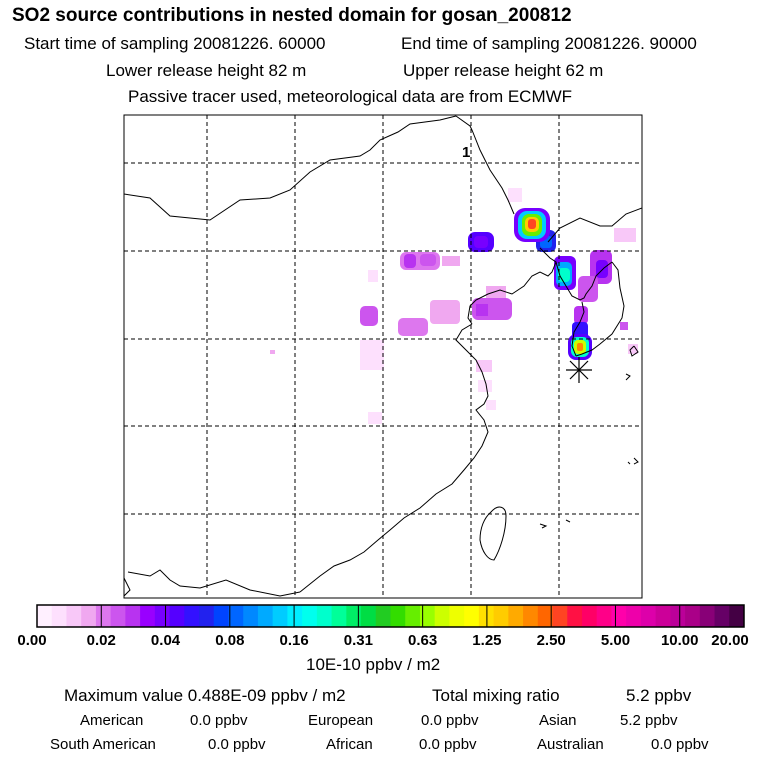  I want to click on colorbar, so click(391, 616).